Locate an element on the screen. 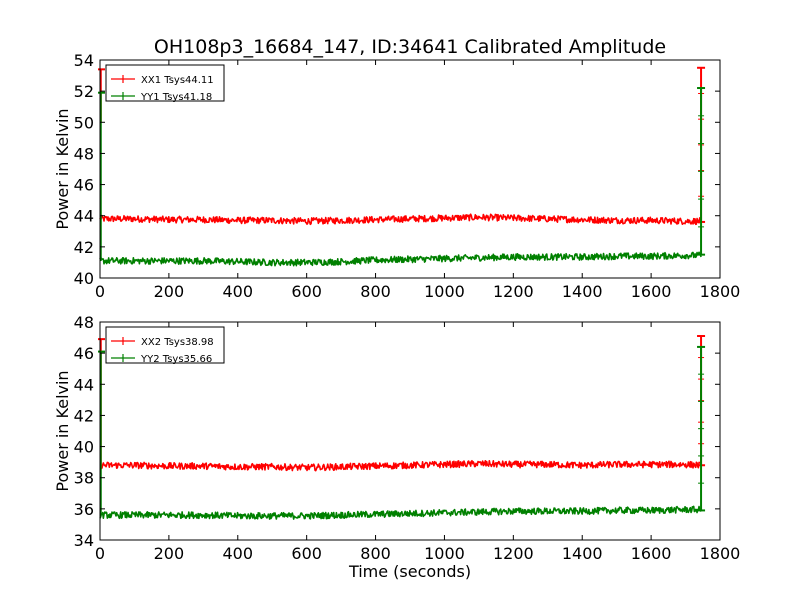 This screenshot has height=604, width=800. legend: XX2 Tsys38.98 YY2 Tsys35.66 is located at coordinates (165, 345).